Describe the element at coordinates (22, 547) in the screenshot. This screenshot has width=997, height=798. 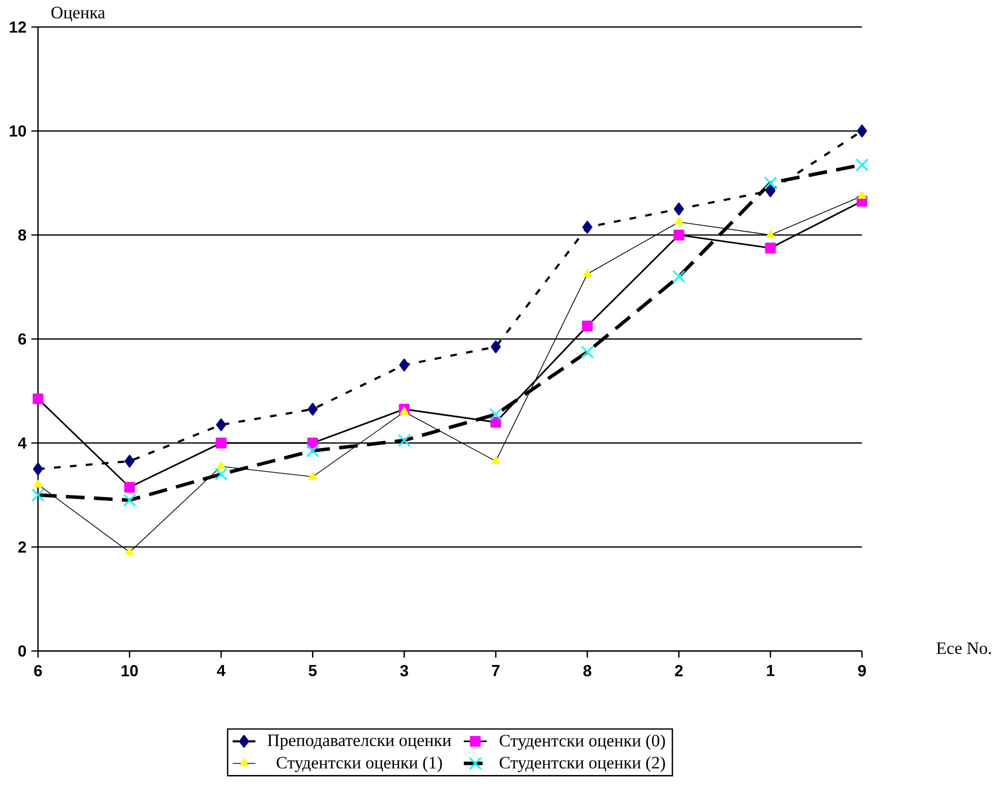
I see `y-tick-label: 2` at that location.